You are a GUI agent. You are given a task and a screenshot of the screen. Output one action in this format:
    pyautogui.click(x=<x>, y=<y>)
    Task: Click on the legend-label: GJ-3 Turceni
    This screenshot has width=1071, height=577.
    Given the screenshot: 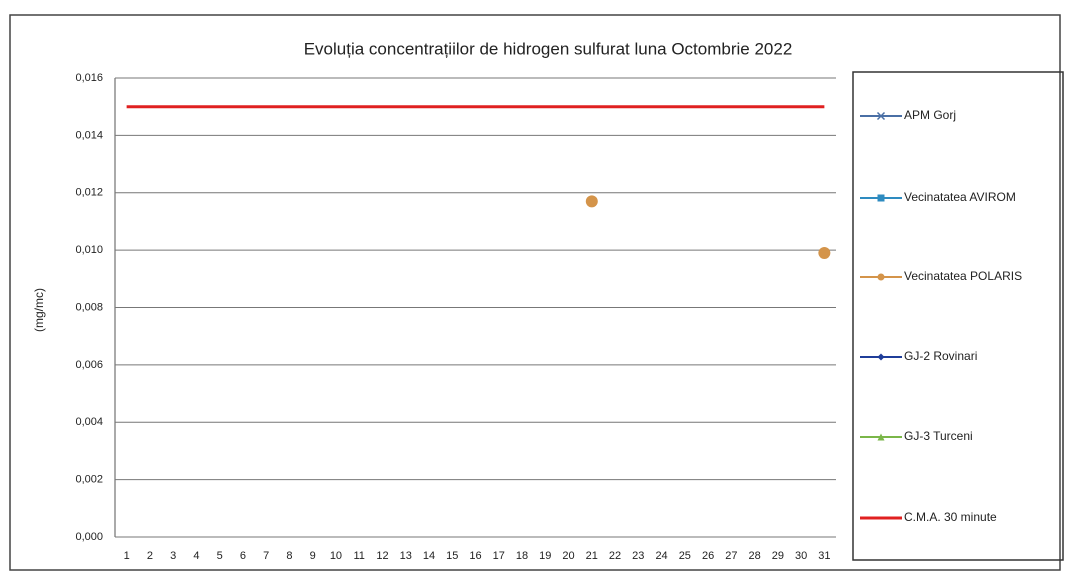 What is the action you would take?
    pyautogui.click(x=938, y=436)
    